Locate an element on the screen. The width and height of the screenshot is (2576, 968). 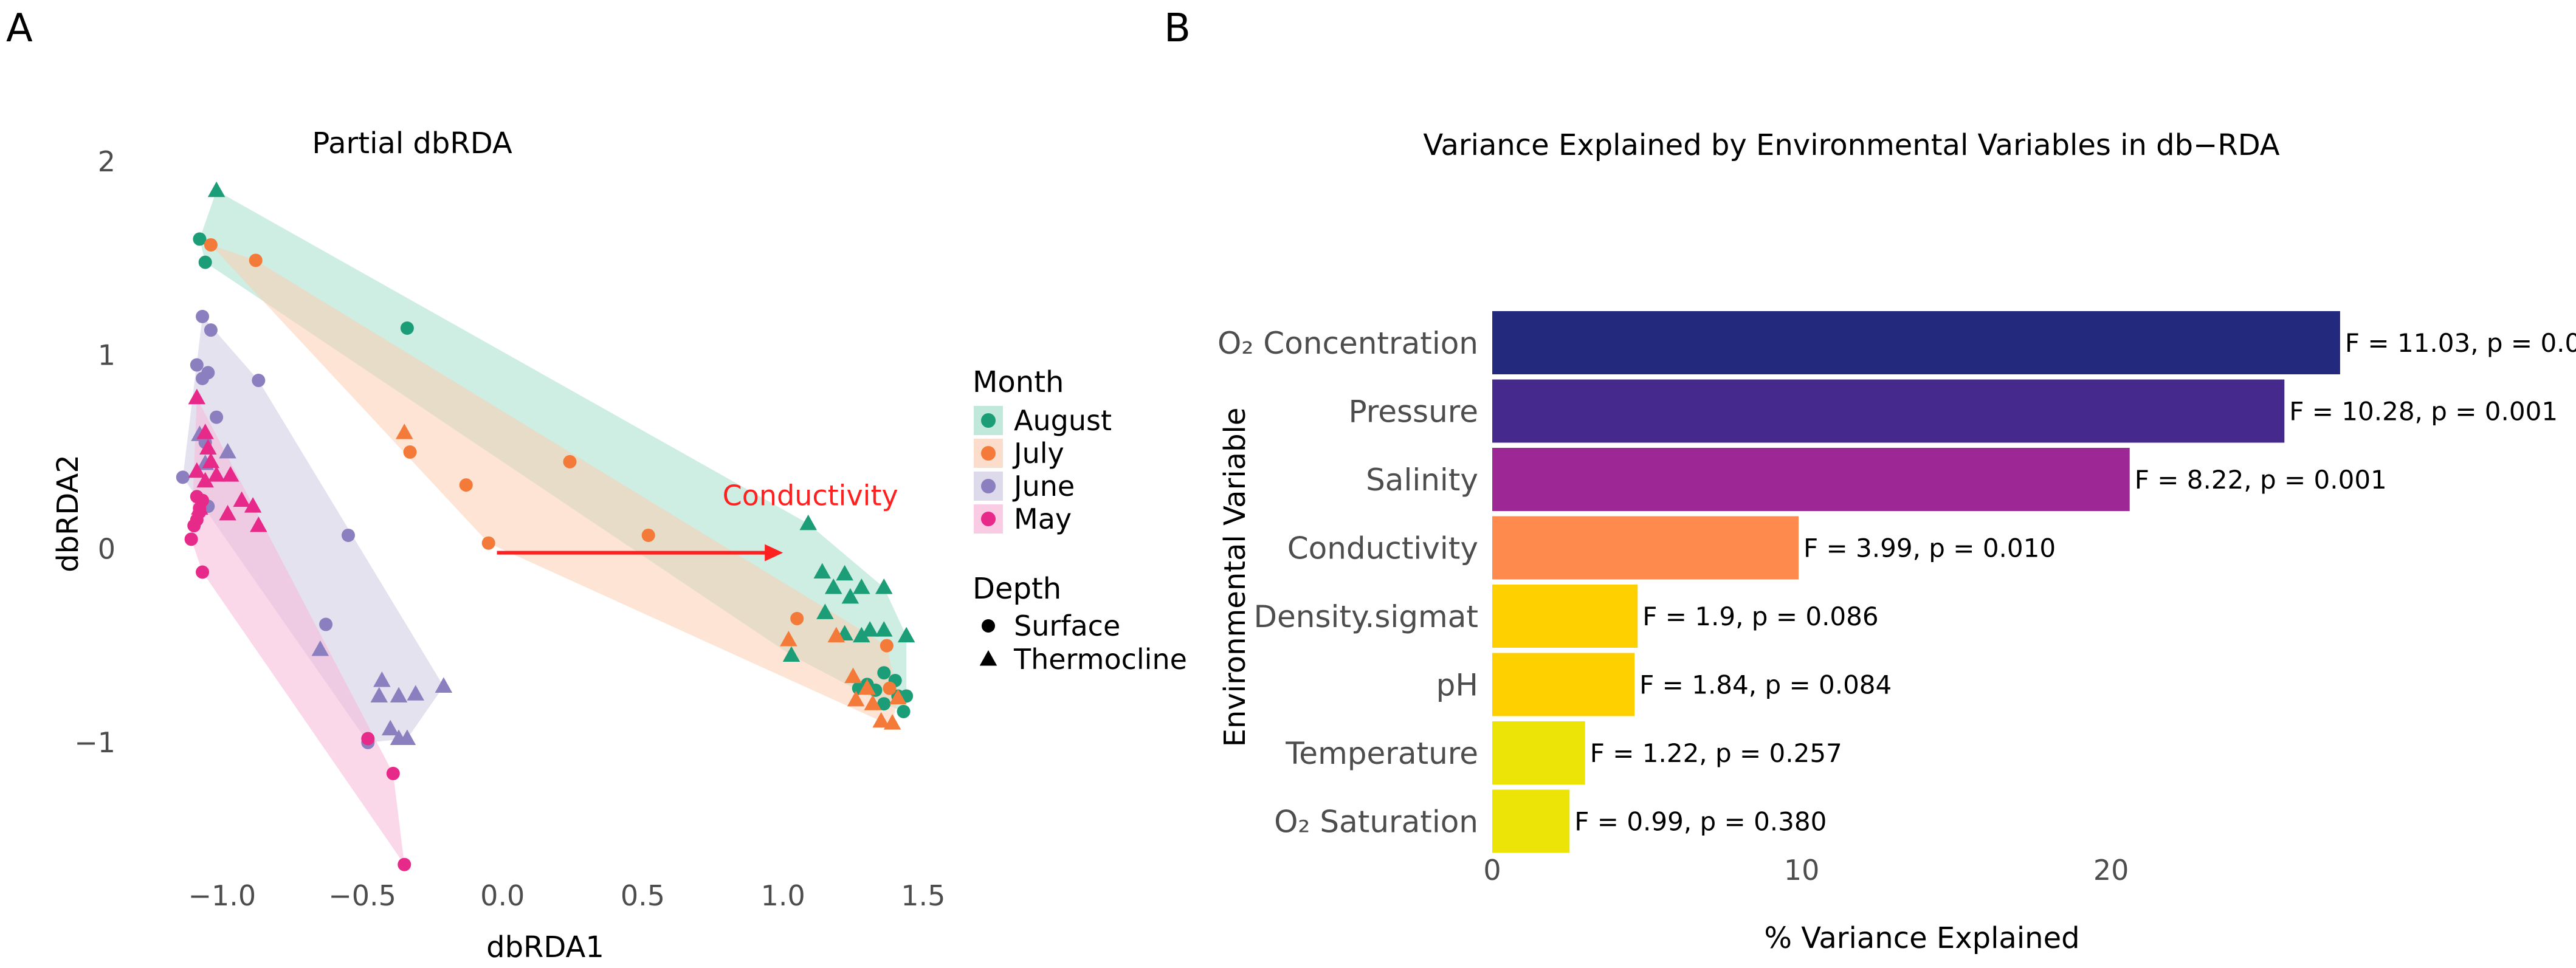
panel-b-letter: B is located at coordinates (1177, 28).